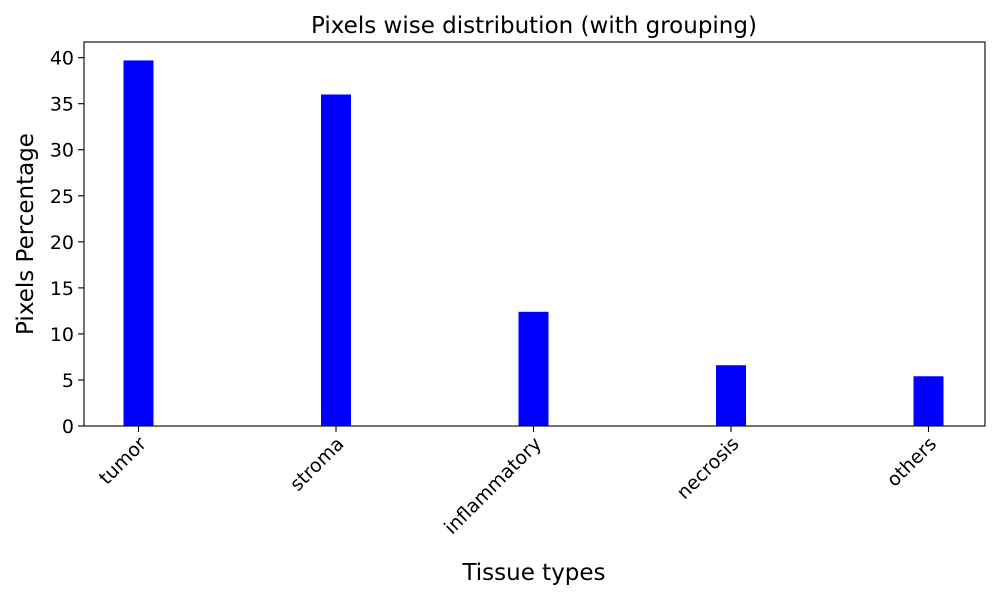 This screenshot has height=600, width=1000. Describe the element at coordinates (928, 401) in the screenshot. I see `bar-others` at that location.